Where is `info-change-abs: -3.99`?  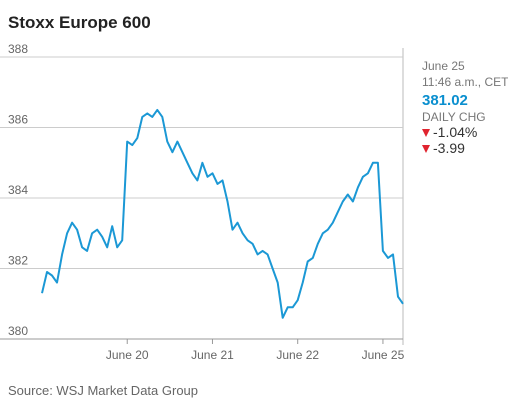
info-change-abs: -3.99 is located at coordinates (449, 148).